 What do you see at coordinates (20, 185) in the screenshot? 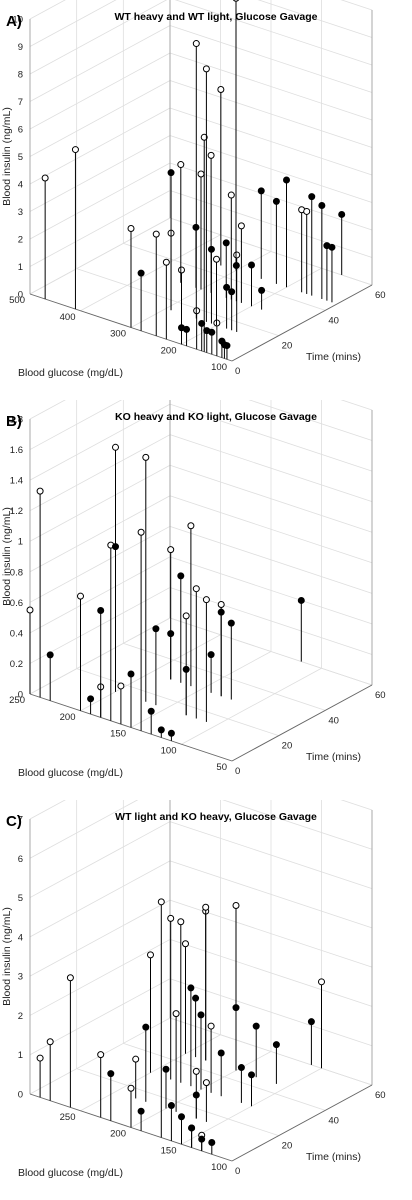
I see `z-tick-label: 4` at bounding box center [20, 185].